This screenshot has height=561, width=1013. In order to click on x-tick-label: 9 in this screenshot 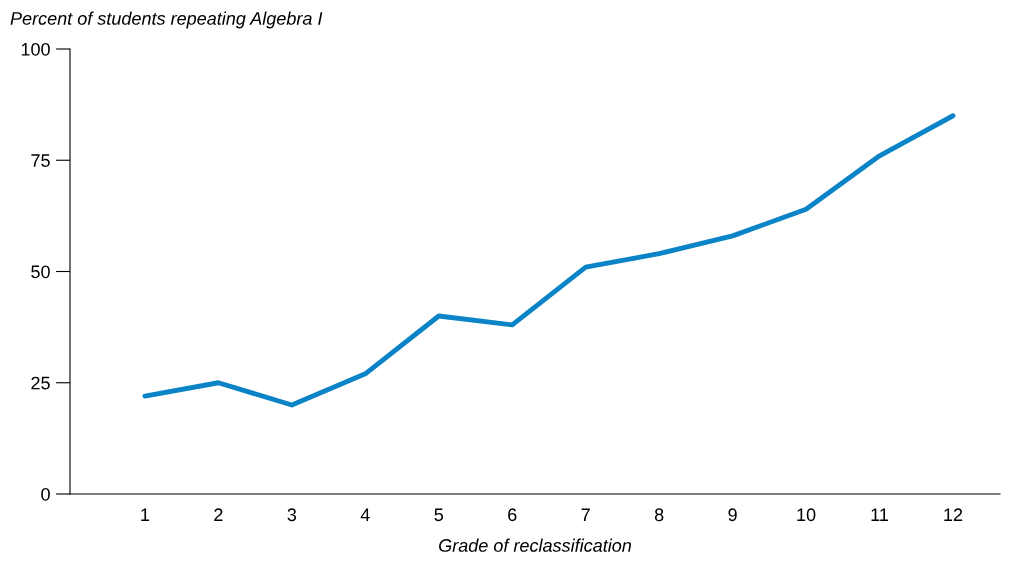, I will do `click(732, 515)`.